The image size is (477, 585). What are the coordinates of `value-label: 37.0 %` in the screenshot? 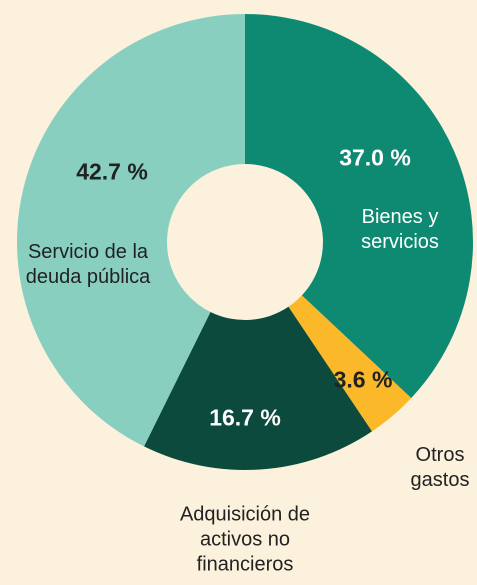 It's located at (375, 157).